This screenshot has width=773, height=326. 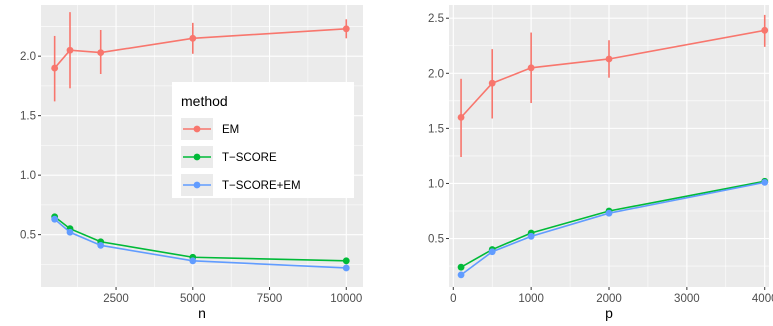 What do you see at coordinates (261, 186) in the screenshot?
I see `legend-entry-label: T−SCORE+EM` at bounding box center [261, 186].